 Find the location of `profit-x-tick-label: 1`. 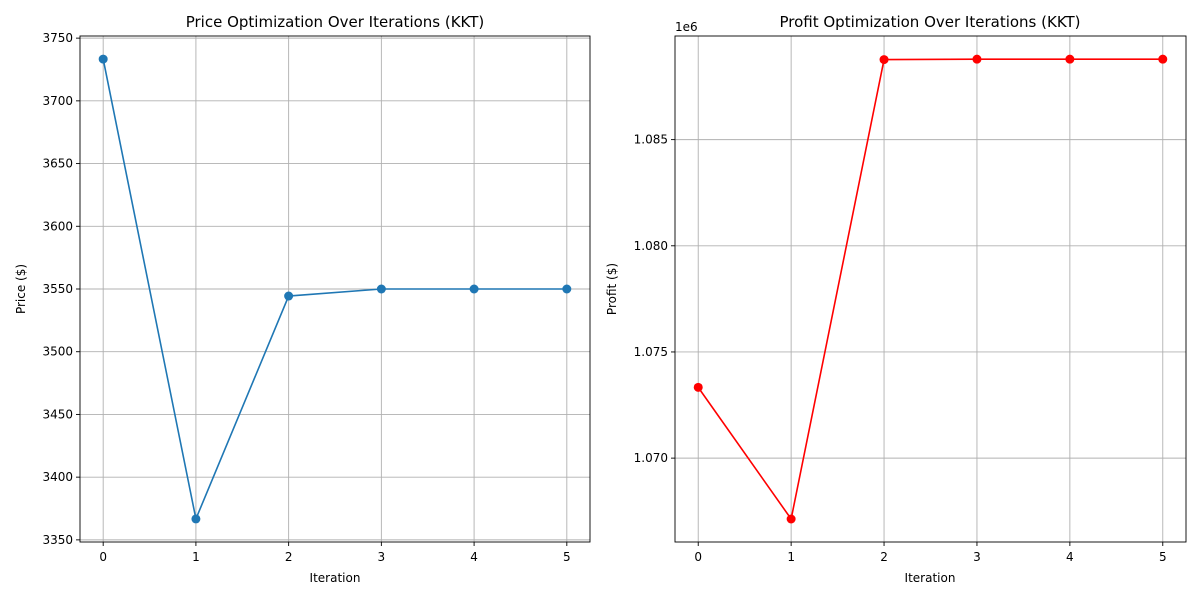

profit-x-tick-label: 1 is located at coordinates (791, 557).